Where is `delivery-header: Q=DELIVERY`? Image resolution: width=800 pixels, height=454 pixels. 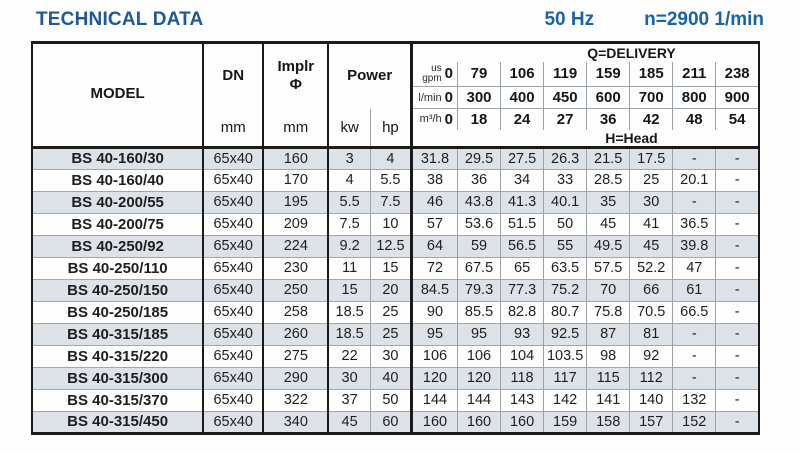 delivery-header: Q=DELIVERY is located at coordinates (631, 52).